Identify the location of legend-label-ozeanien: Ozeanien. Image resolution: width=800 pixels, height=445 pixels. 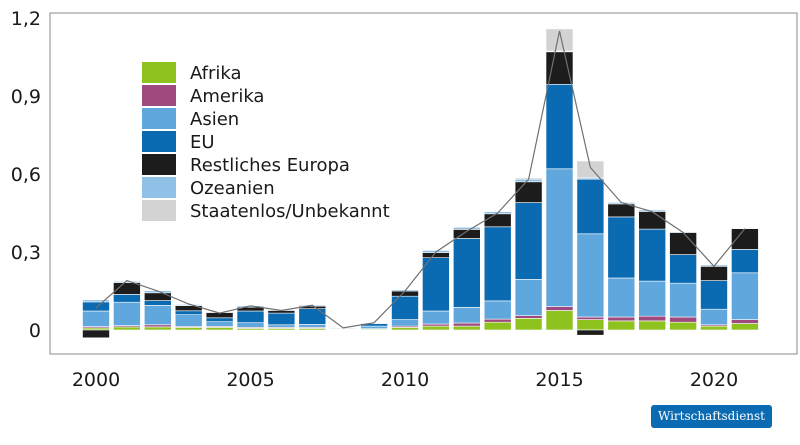
(232, 188).